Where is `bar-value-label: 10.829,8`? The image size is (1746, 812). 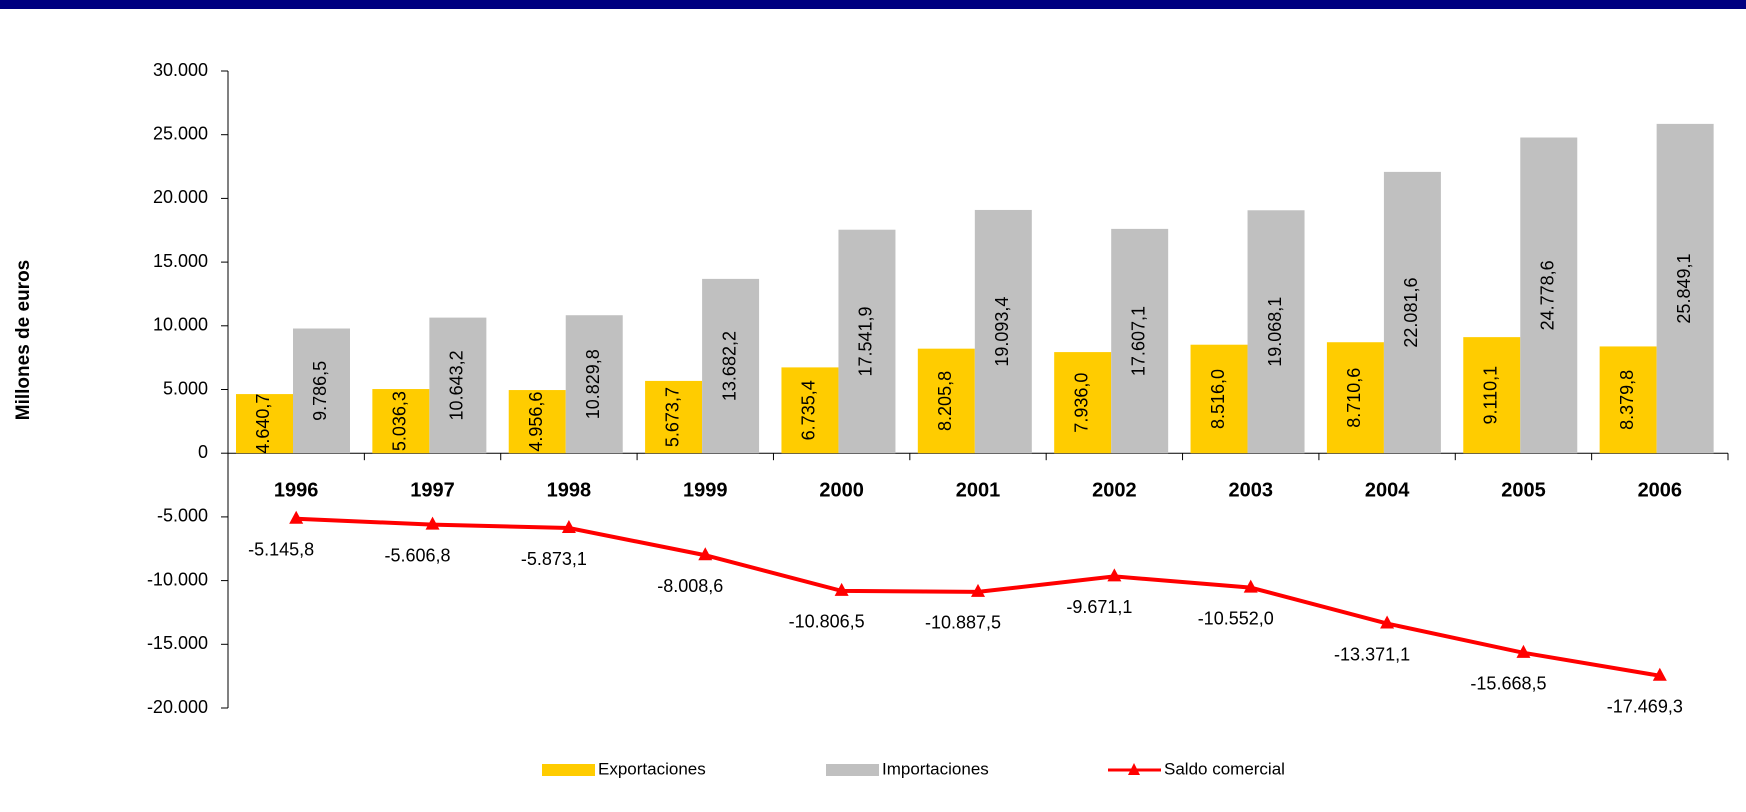
bar-value-label: 10.829,8 is located at coordinates (593, 384).